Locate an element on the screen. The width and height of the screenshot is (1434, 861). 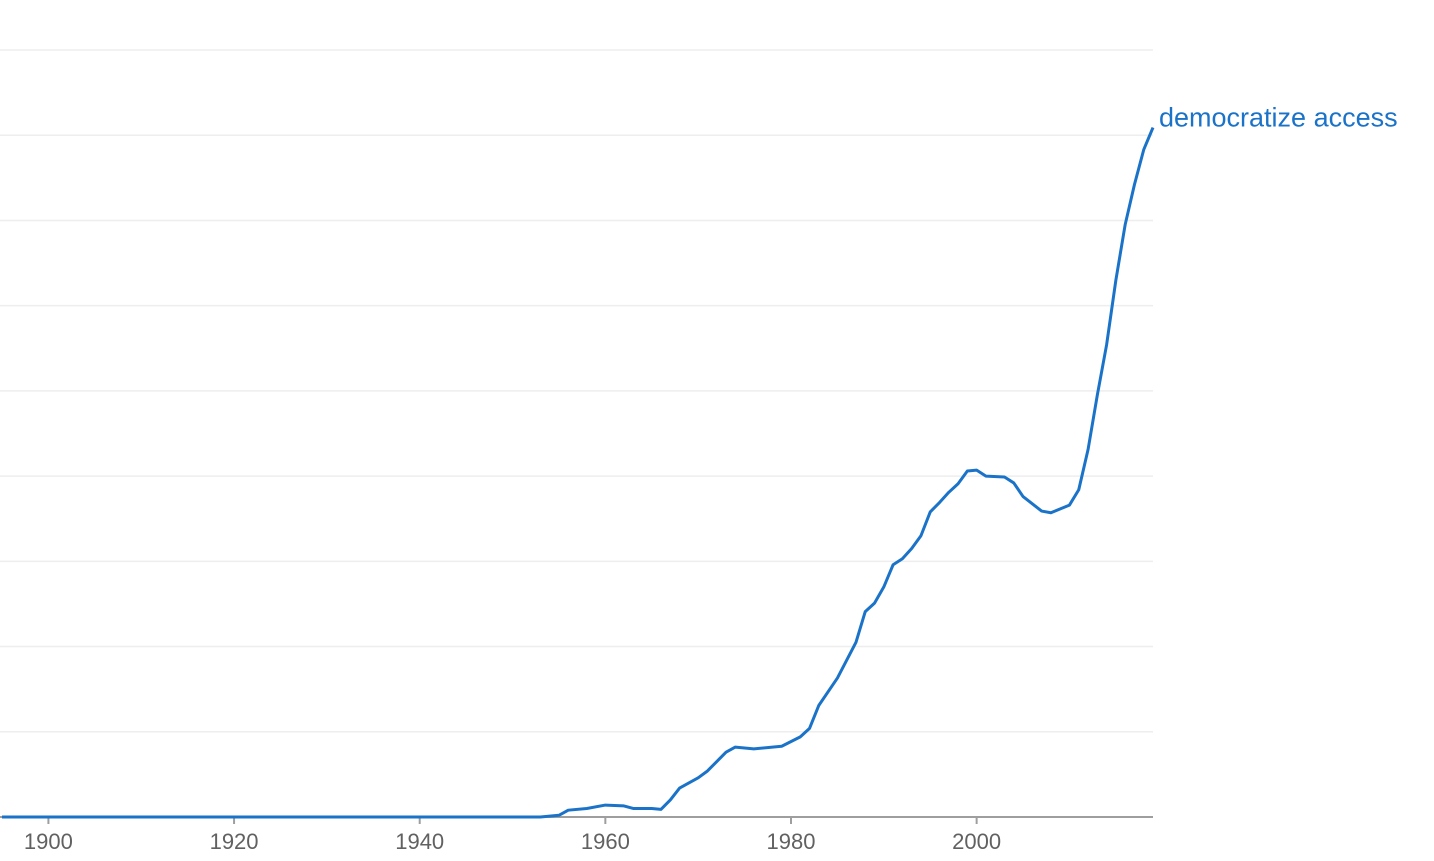
x-tick-label: 1980 is located at coordinates (791, 841).